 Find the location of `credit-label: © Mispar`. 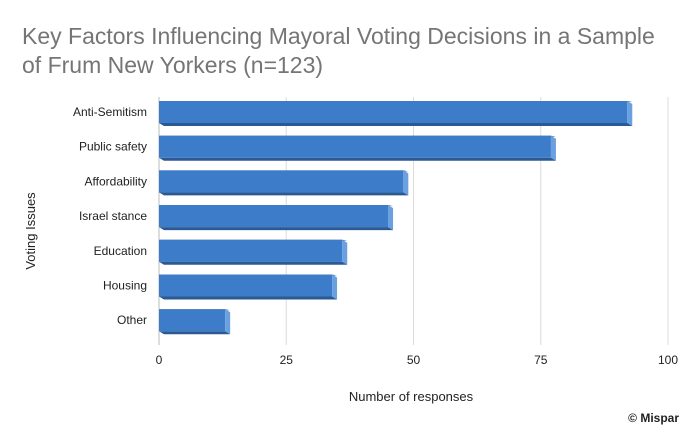

credit-label: © Mispar is located at coordinates (653, 418).